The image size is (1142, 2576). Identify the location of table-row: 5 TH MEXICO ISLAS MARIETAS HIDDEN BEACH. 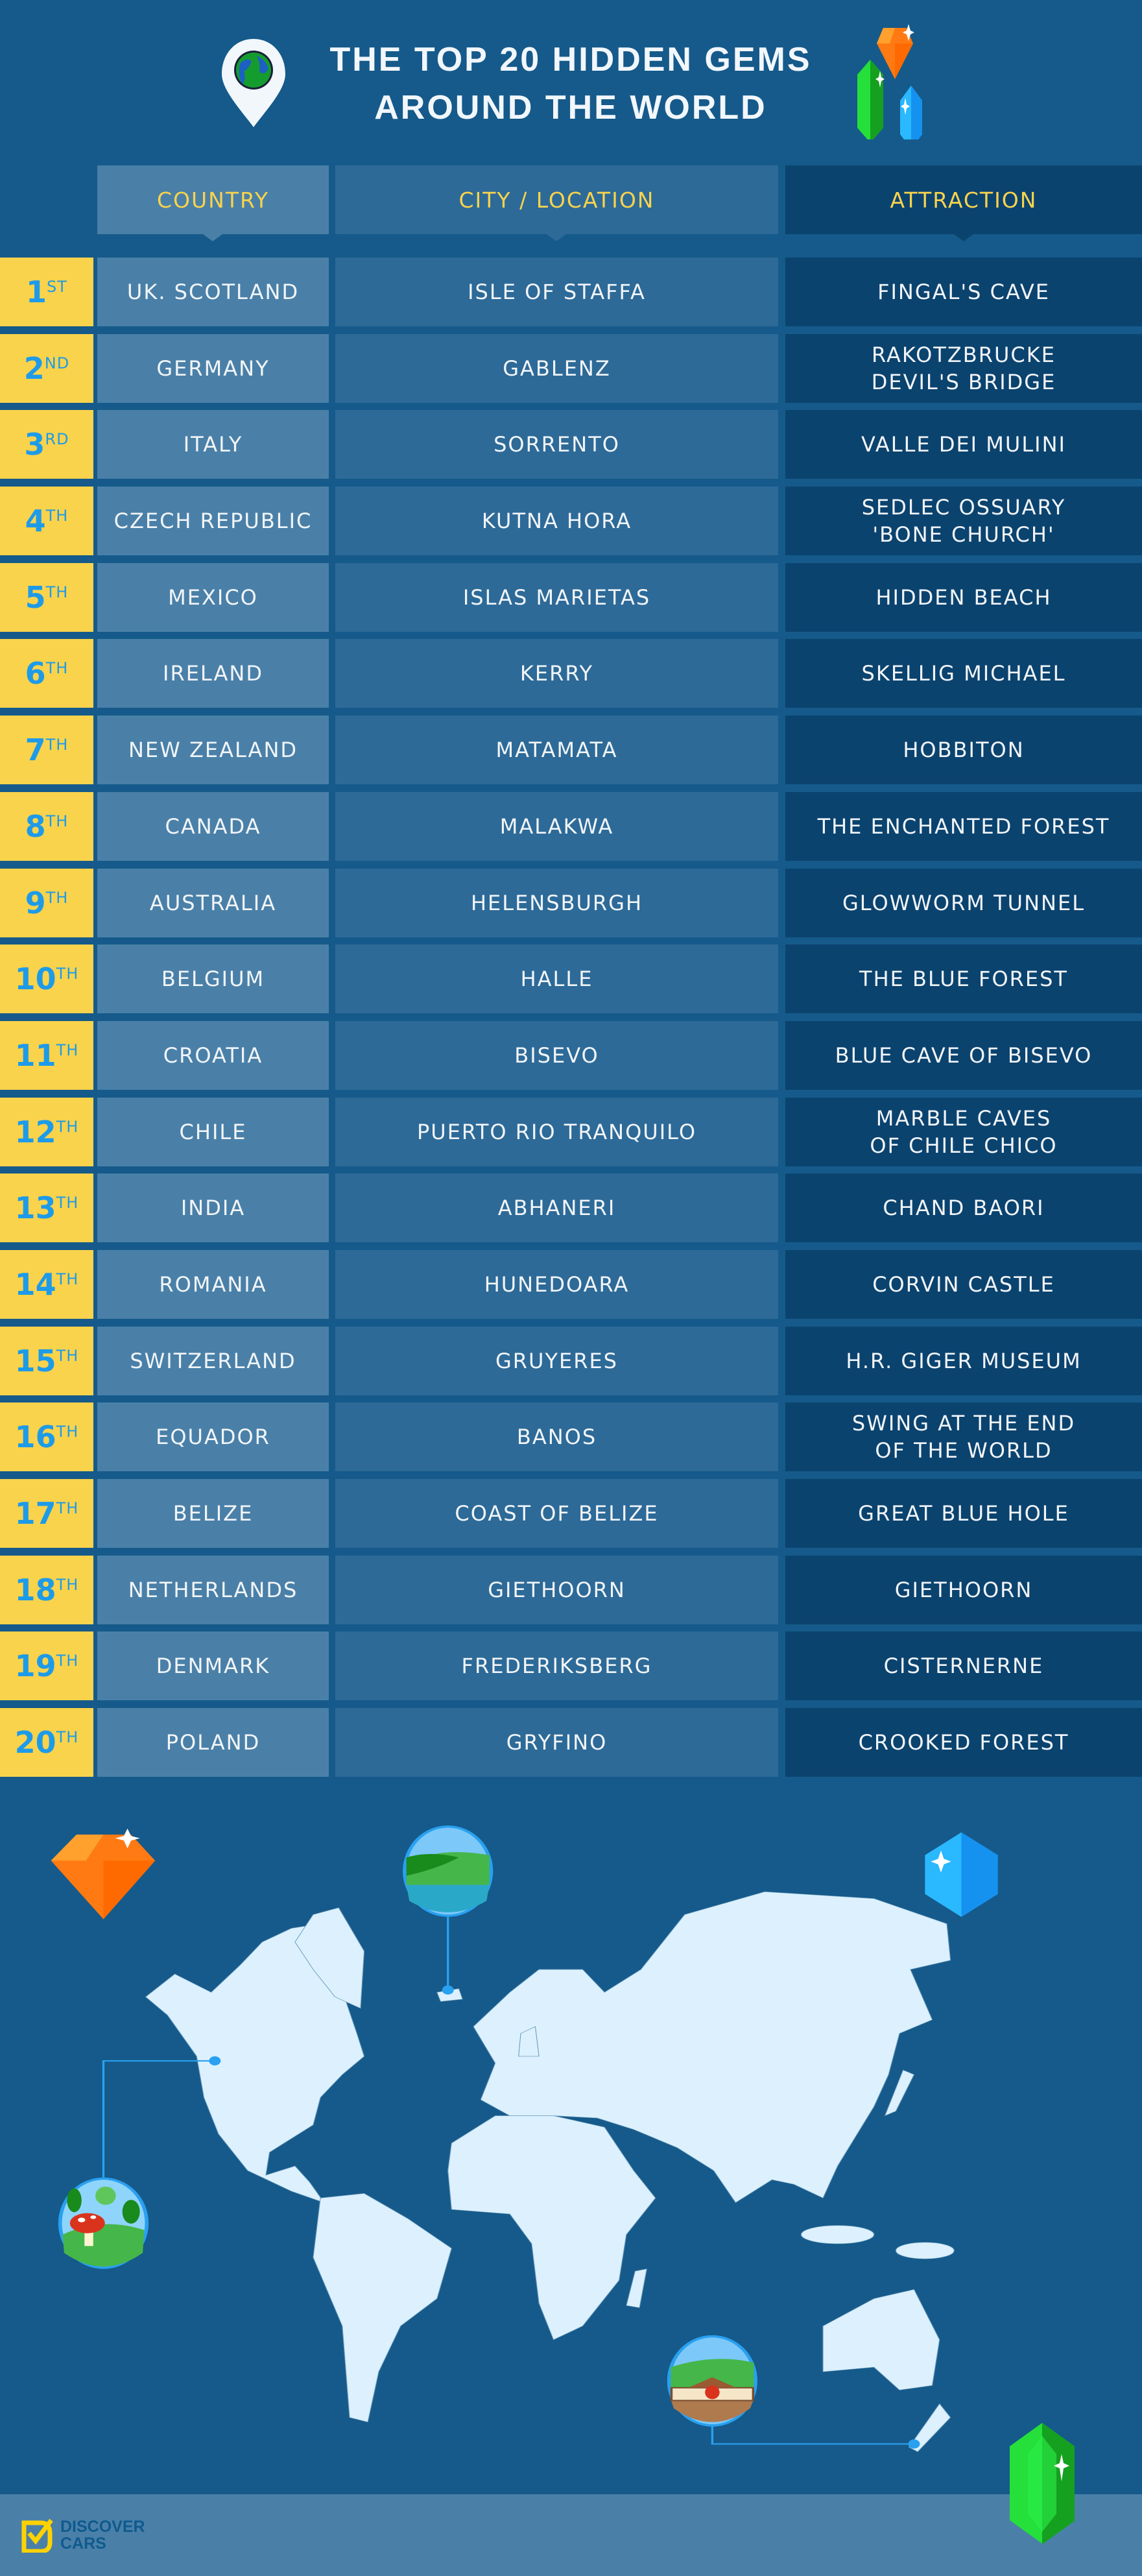
(571, 597).